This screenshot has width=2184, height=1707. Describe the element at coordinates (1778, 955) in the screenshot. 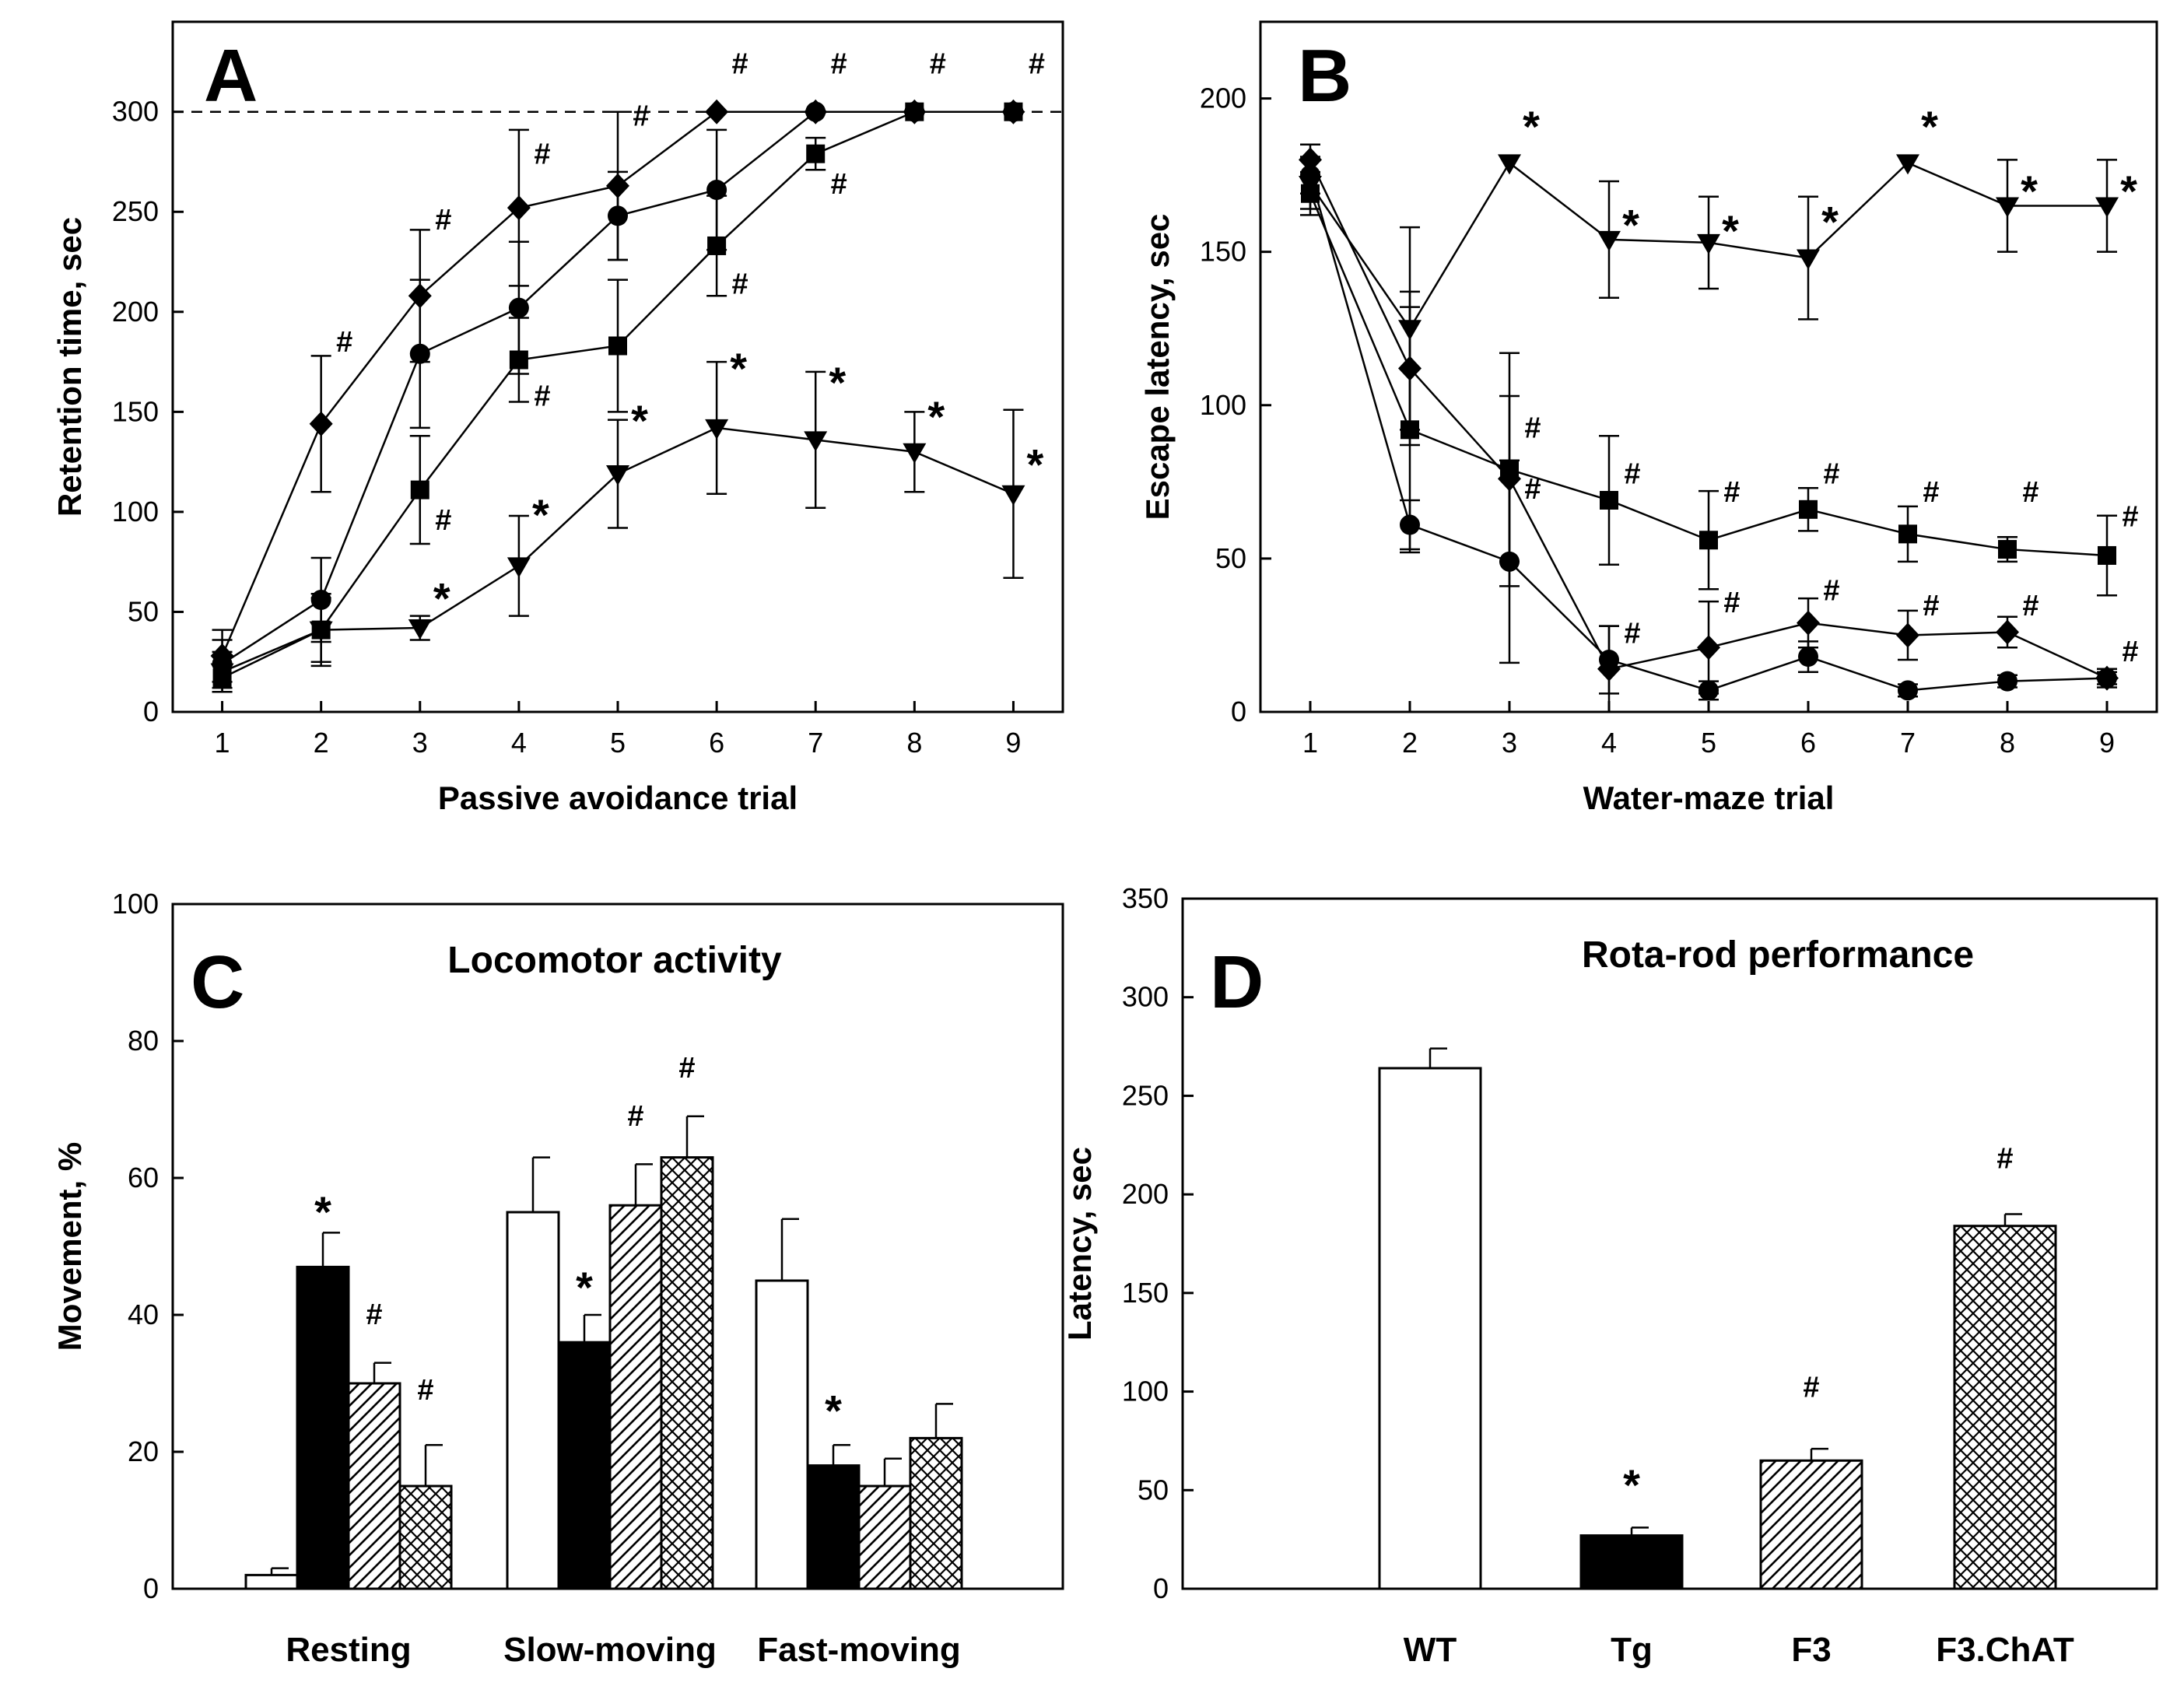

I see `chart-title: Rota-rod performance` at that location.